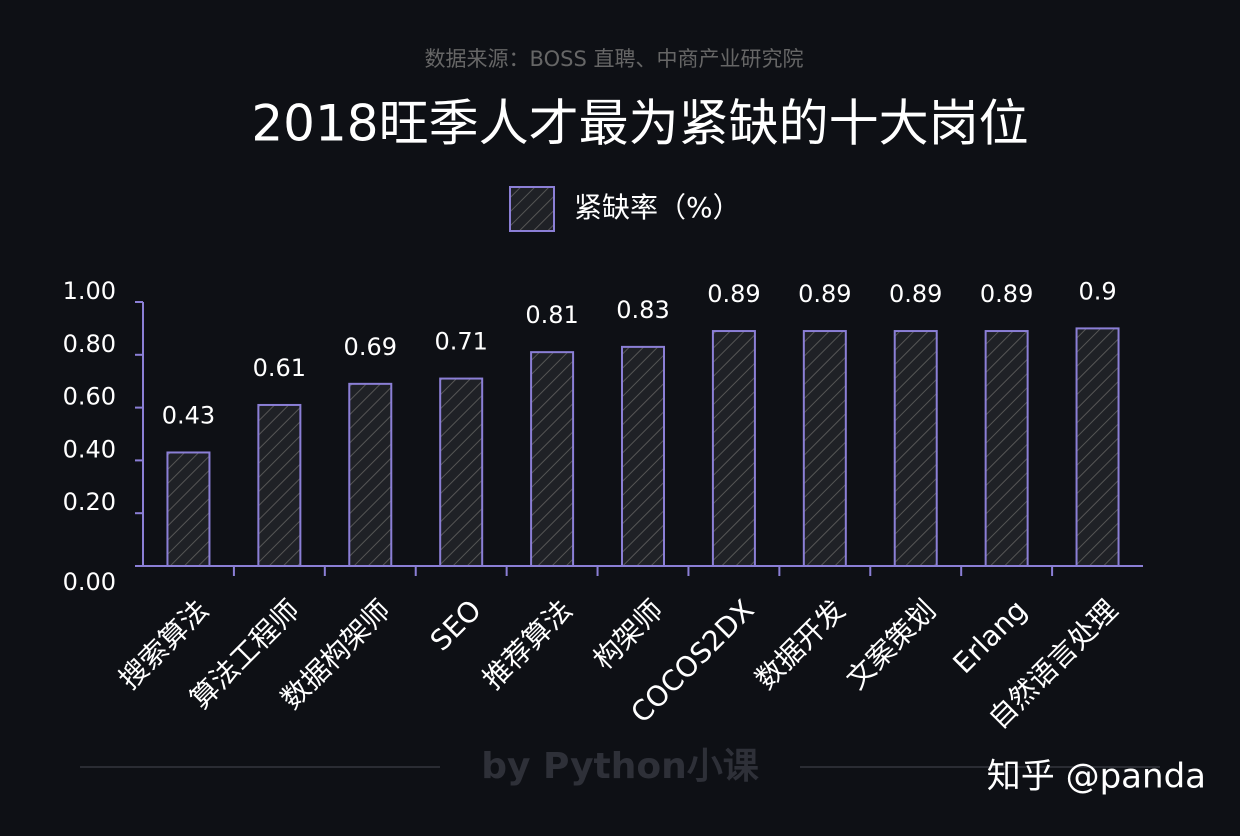 This screenshot has height=836, width=1240. Describe the element at coordinates (657, 207) in the screenshot. I see `legend-label: 紧缺率（%）` at that location.